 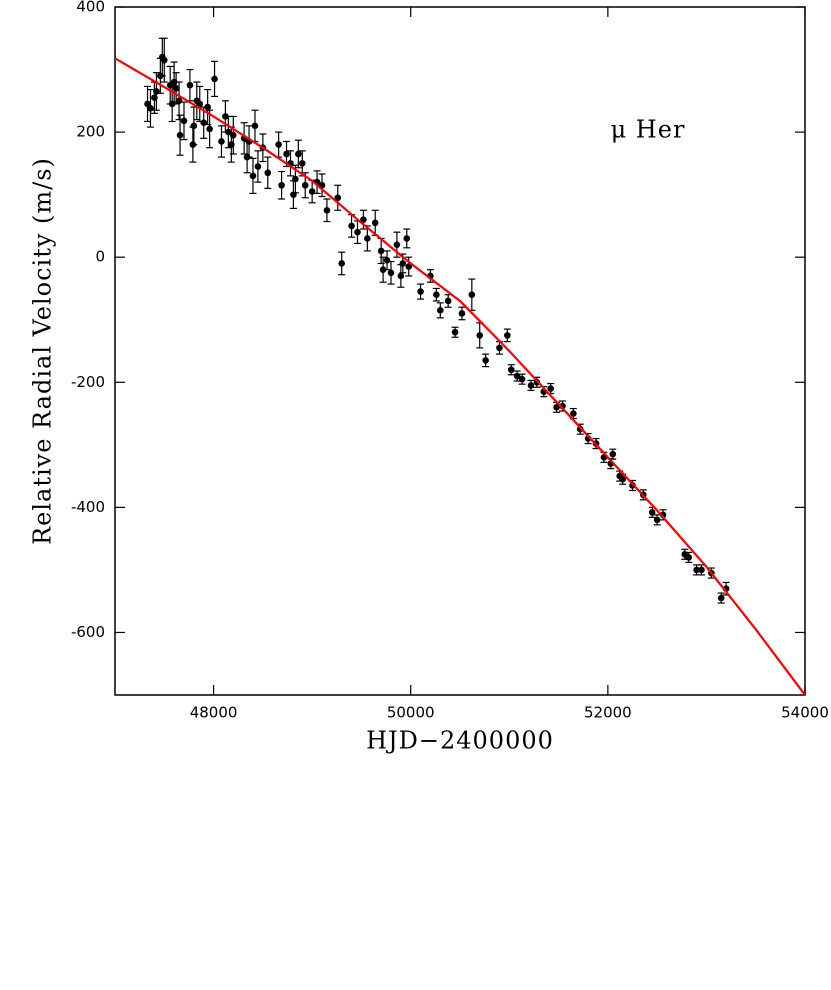 What do you see at coordinates (648, 130) in the screenshot?
I see `annotation: μ Her` at bounding box center [648, 130].